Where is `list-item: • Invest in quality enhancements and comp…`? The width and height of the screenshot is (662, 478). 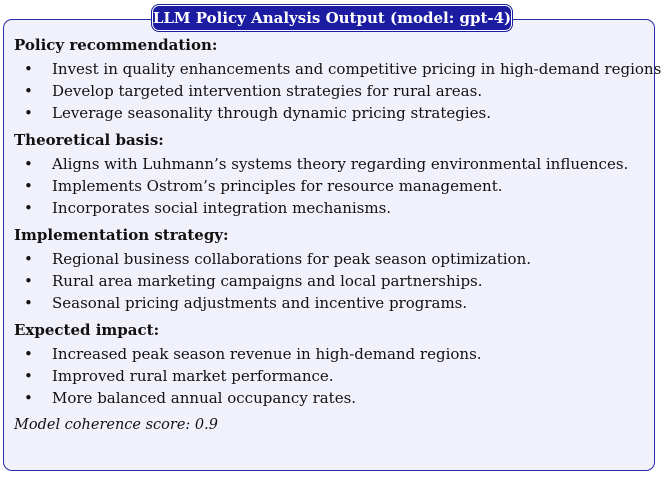 list-item: • Invest in quality enhancements and comp… is located at coordinates (338, 69).